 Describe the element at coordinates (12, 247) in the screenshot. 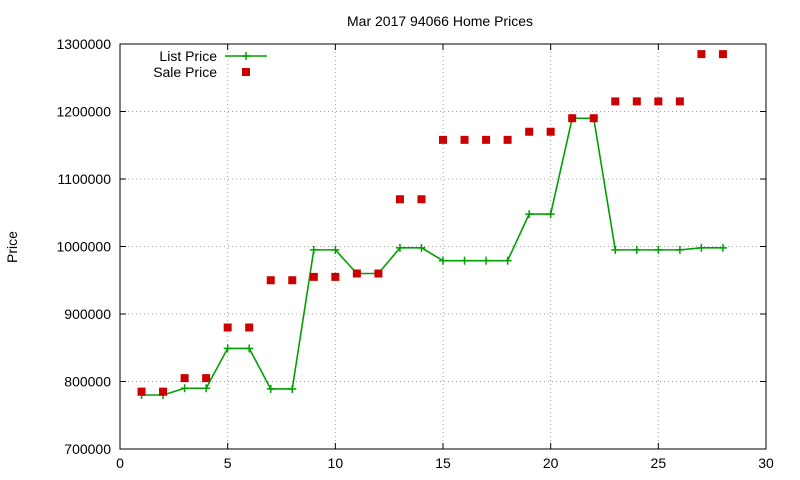

I see `y-axis-label: Price` at that location.